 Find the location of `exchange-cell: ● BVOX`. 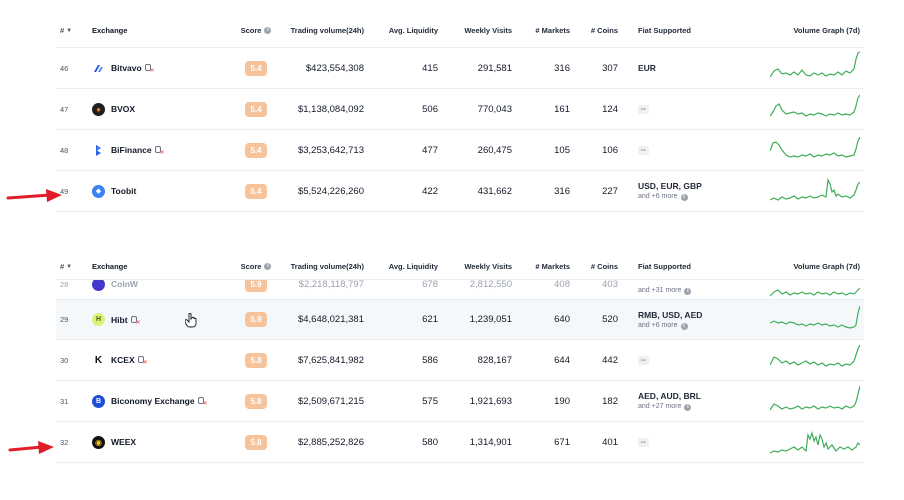

exchange-cell: ● BVOX is located at coordinates (162, 109).